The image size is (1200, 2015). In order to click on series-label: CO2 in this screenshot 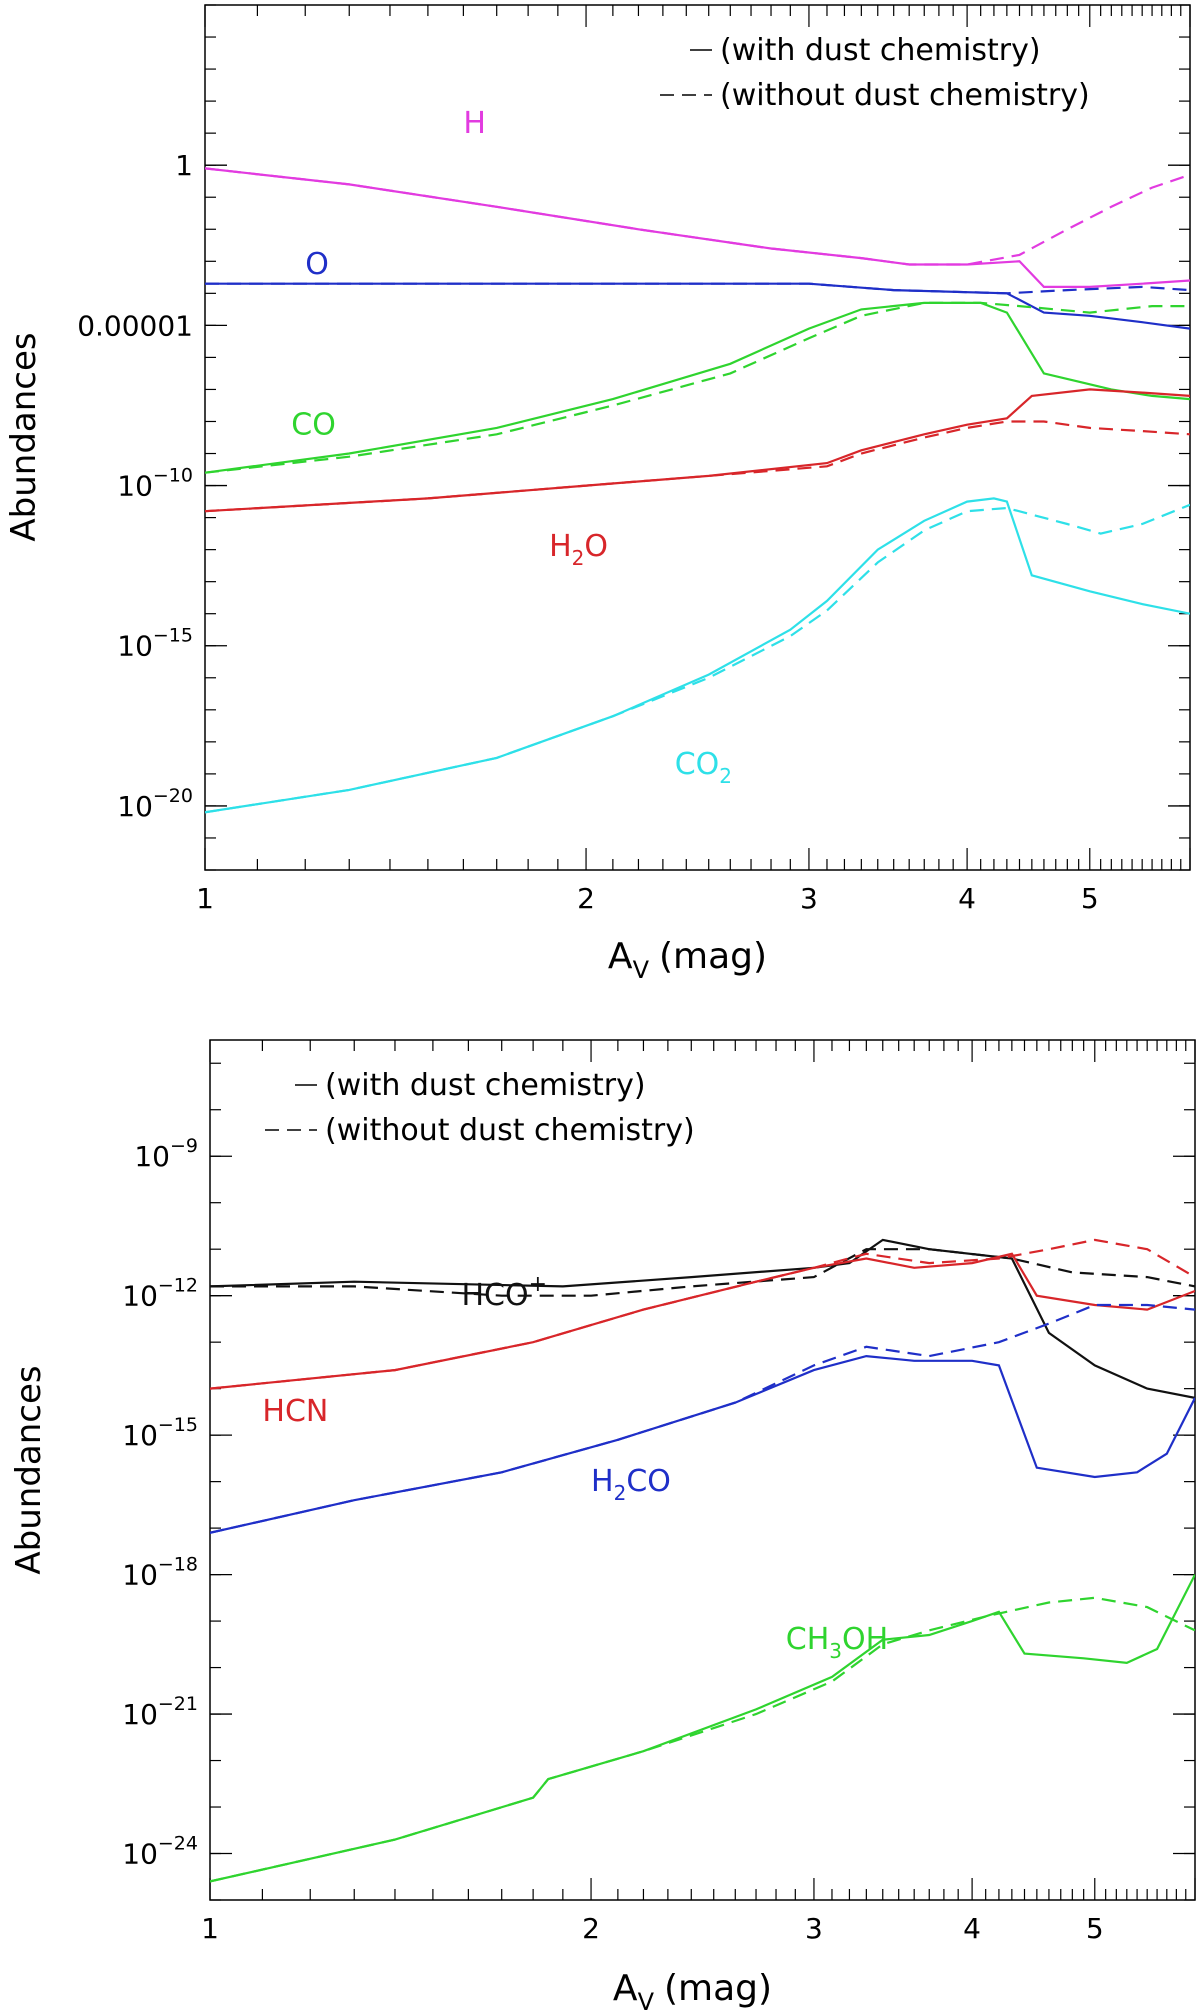, I will do `click(703, 767)`.